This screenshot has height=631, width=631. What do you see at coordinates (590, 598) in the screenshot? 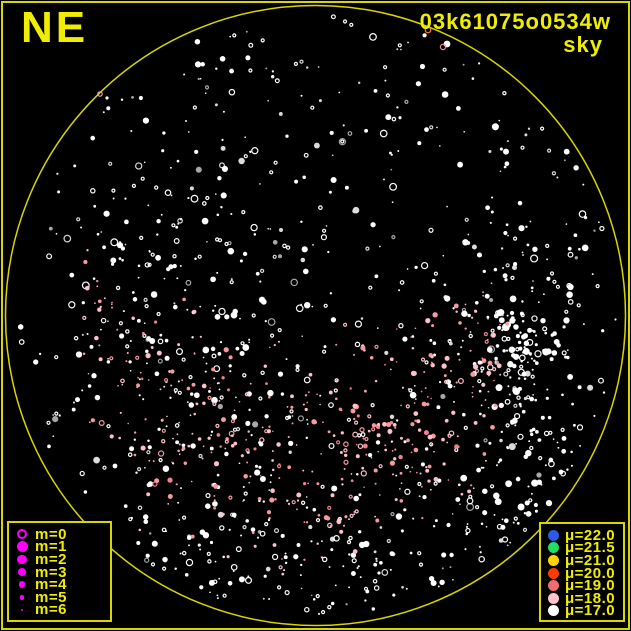
I see `legend-label: μ=18.0` at bounding box center [590, 598].